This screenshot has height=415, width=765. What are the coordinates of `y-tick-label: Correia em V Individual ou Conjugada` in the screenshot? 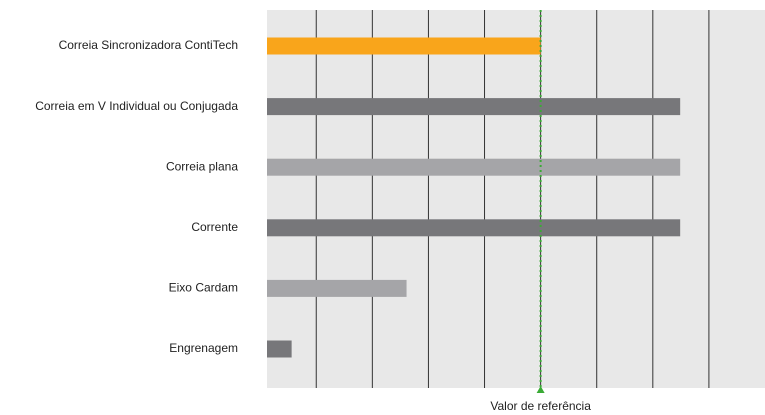 It's located at (136, 106).